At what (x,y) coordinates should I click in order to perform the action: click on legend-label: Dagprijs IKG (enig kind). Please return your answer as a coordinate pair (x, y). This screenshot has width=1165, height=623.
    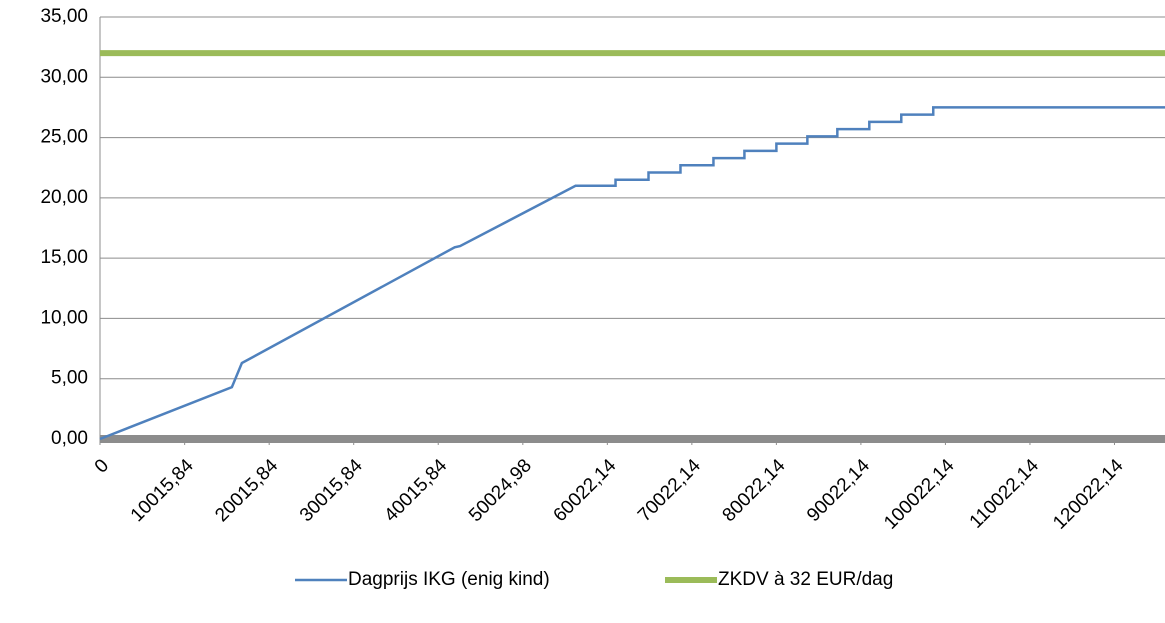
    Looking at the image, I should click on (449, 579).